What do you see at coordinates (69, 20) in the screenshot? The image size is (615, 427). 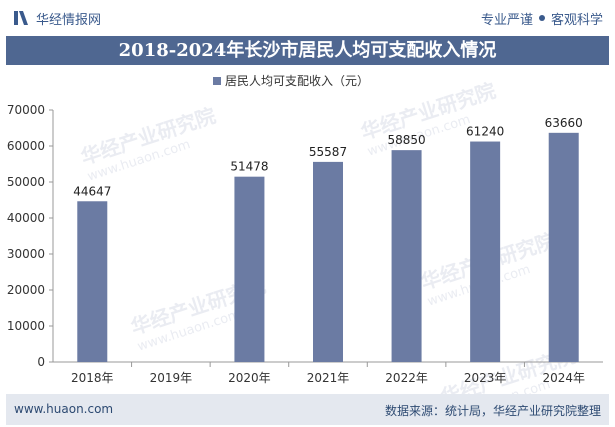 I see `brand-name: 华经情报网` at bounding box center [69, 20].